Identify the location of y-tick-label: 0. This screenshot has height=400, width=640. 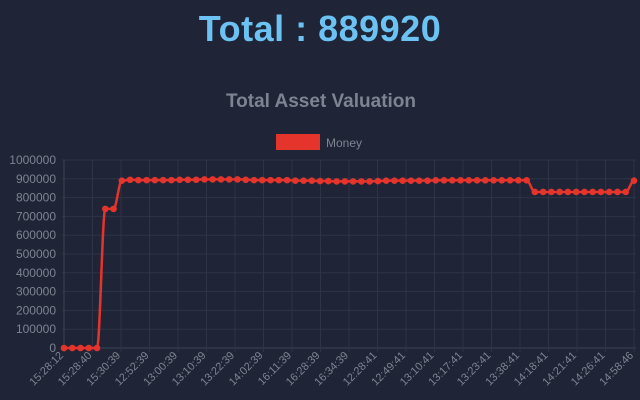
(52, 348).